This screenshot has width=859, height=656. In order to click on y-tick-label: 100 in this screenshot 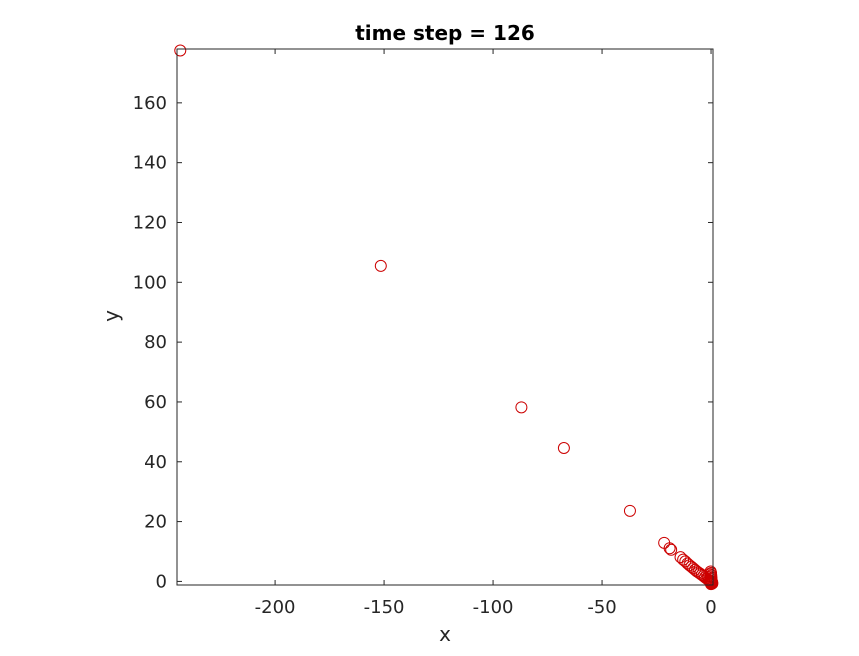, I will do `click(150, 282)`.